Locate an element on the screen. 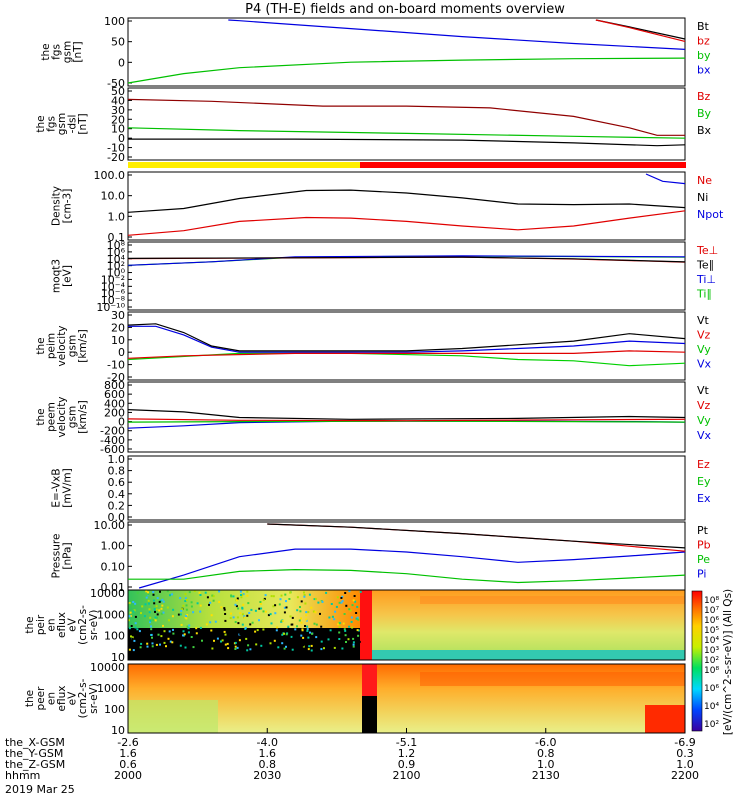  ytick-label: 10⁻² is located at coordinates (113, 279).